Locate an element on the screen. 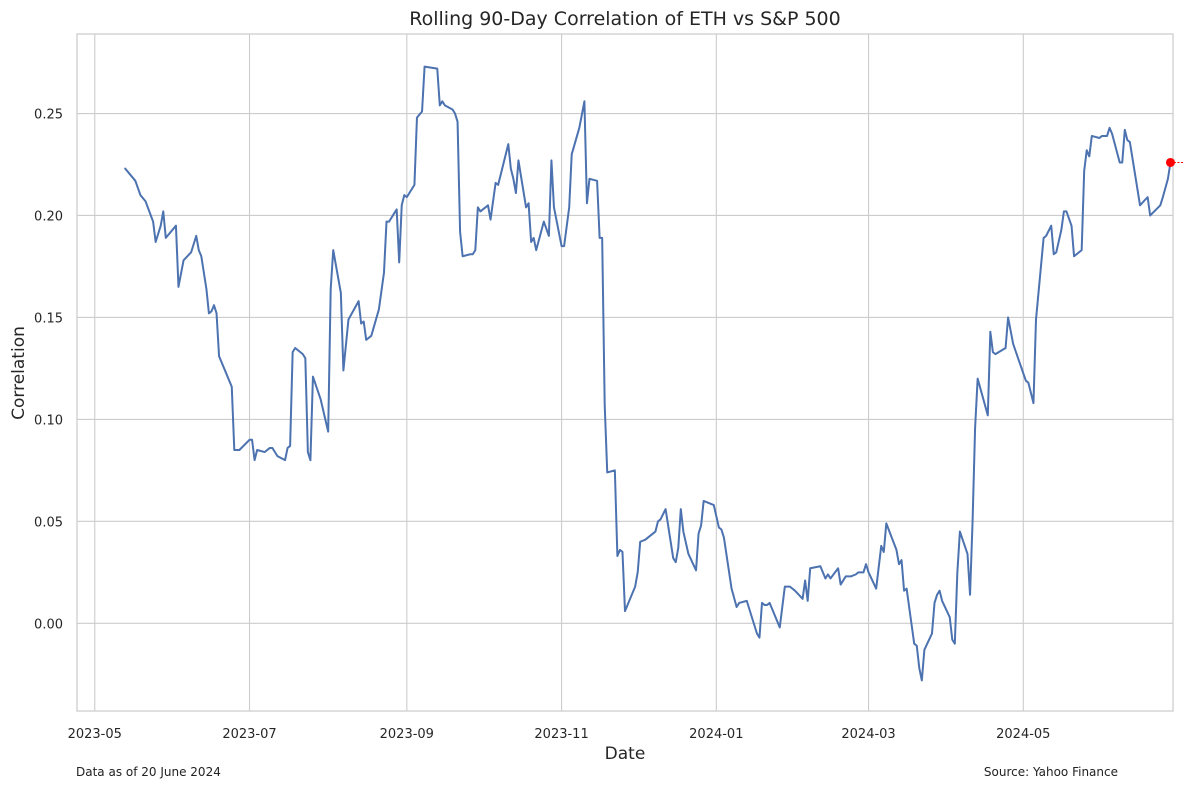  y-tick-label: 0.15 is located at coordinates (48, 318).